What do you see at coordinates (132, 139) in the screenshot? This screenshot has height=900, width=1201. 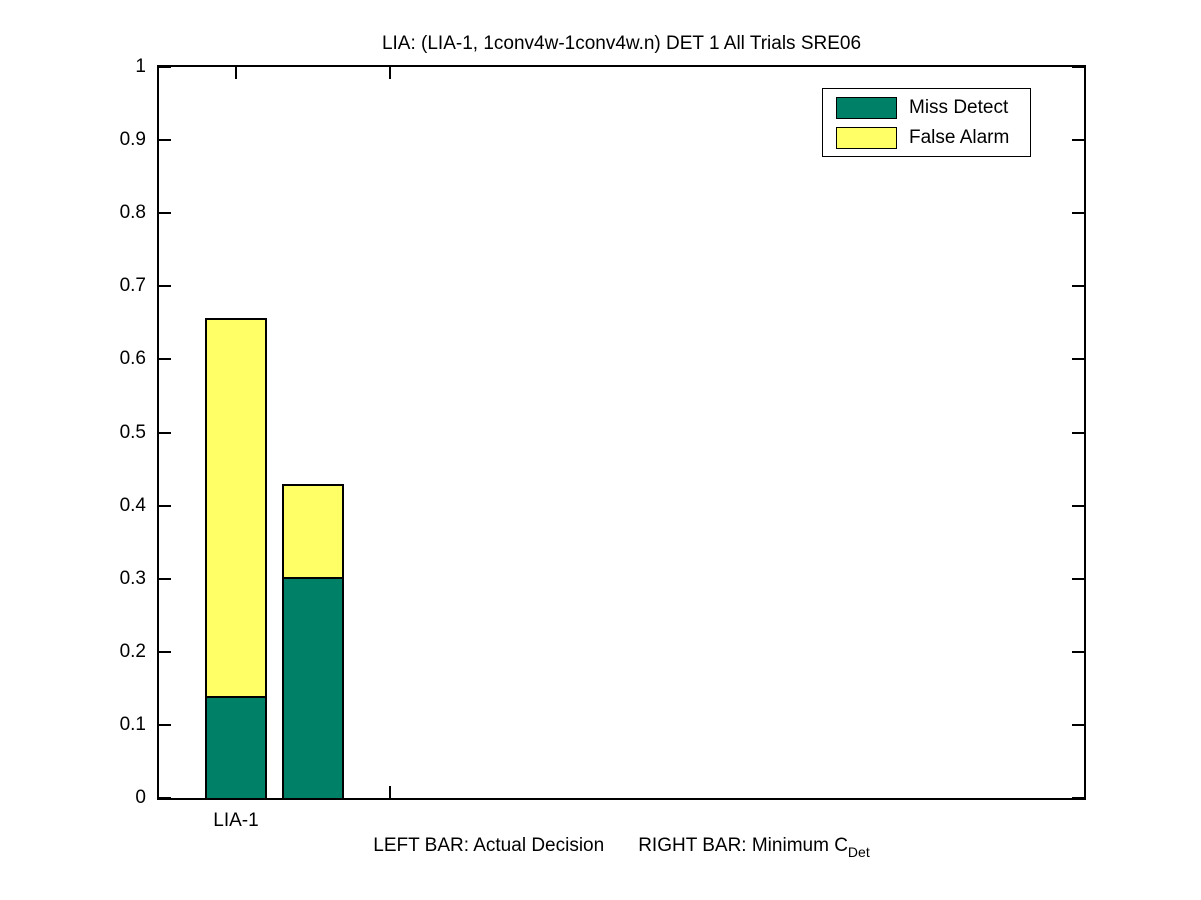 I see `y-axis-tick-label: 0.9` at bounding box center [132, 139].